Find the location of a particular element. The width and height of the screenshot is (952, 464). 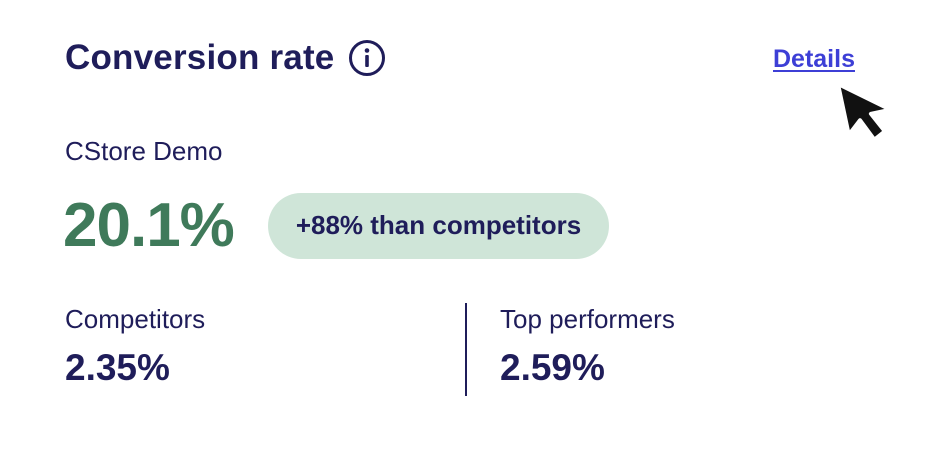

competitors-label: Competitors is located at coordinates (135, 319).